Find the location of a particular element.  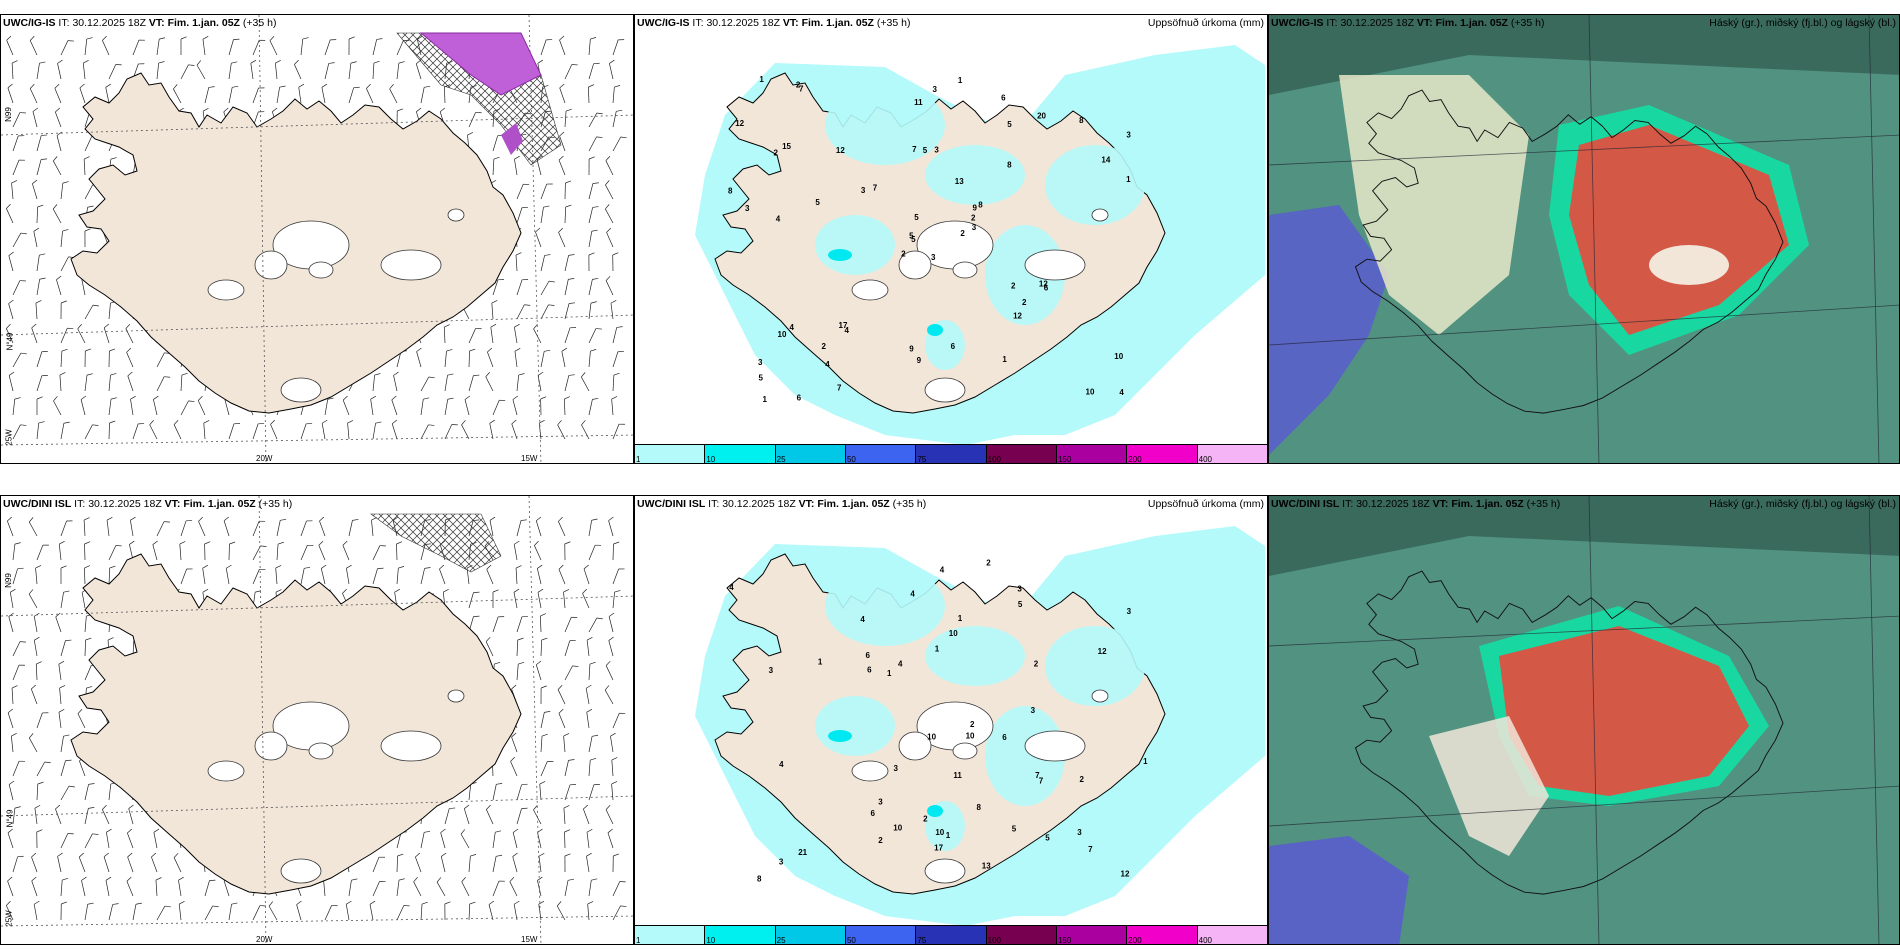

precip-value: 9 is located at coordinates (975, 208).